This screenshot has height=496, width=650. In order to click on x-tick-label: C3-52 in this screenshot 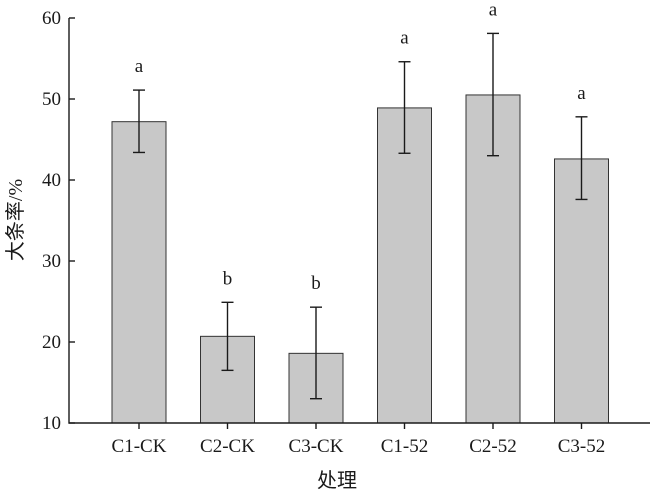, I will do `click(582, 446)`.